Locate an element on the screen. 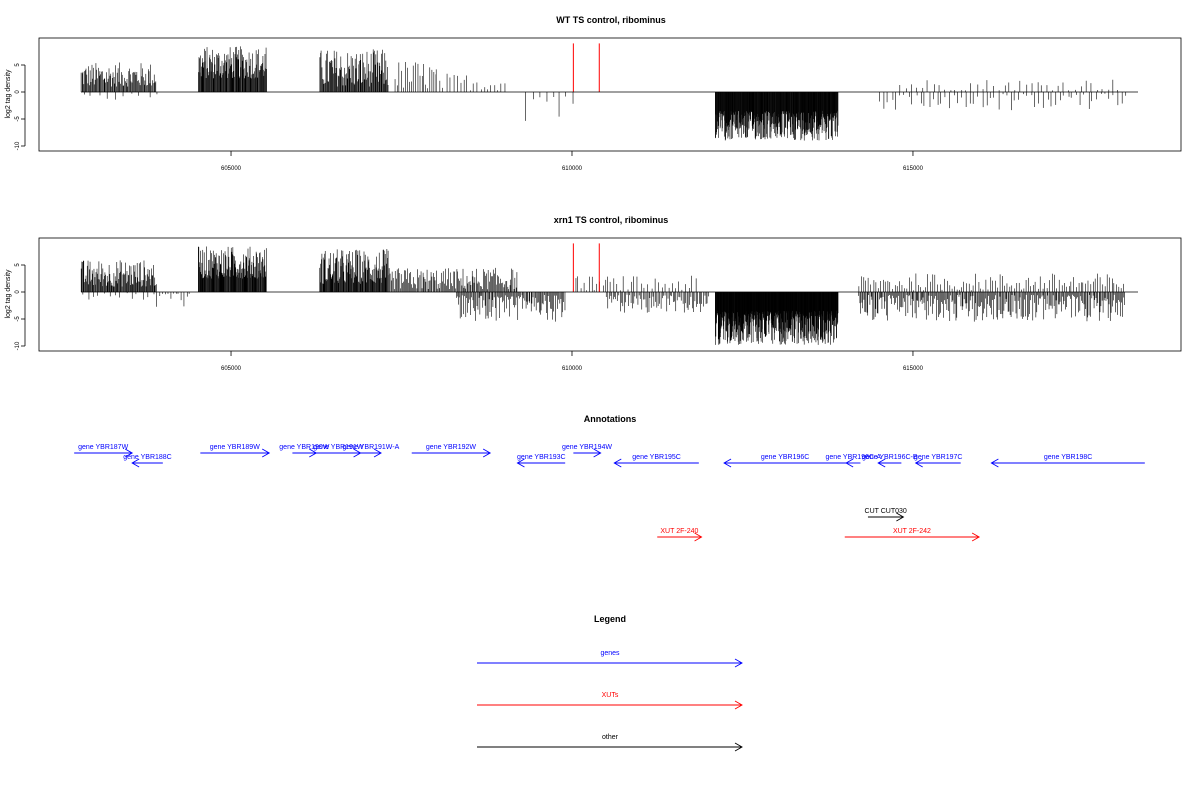  wt-y-axis-label: log2 tag density is located at coordinates (8, 94).